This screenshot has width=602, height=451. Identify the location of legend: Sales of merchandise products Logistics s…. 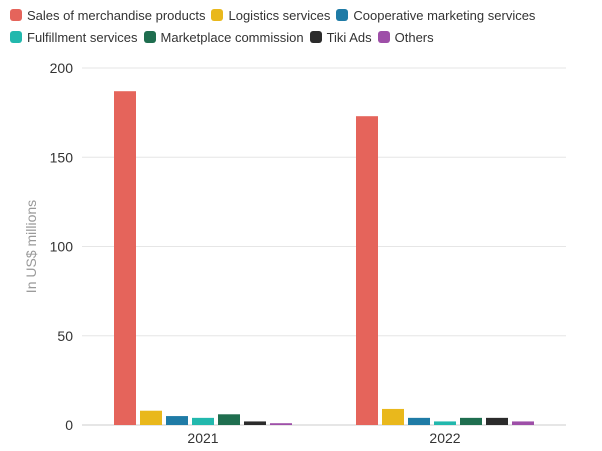
(305, 26).